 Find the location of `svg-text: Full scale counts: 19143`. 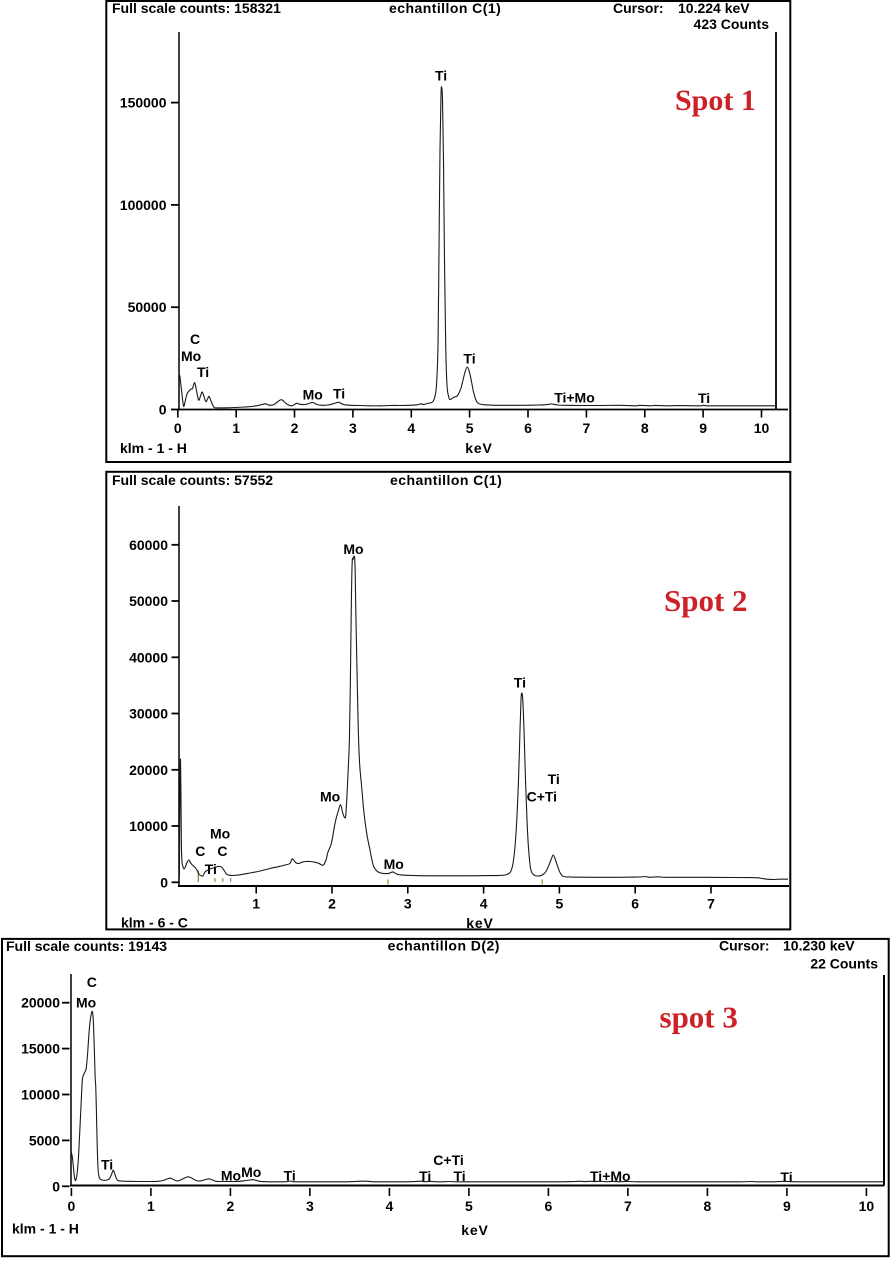

svg-text: Full scale counts: 19143 is located at coordinates (86, 946).